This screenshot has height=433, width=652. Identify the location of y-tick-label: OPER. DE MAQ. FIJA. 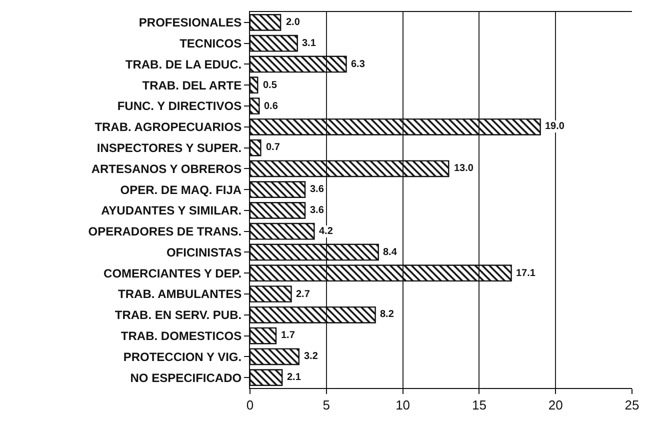
(181, 189).